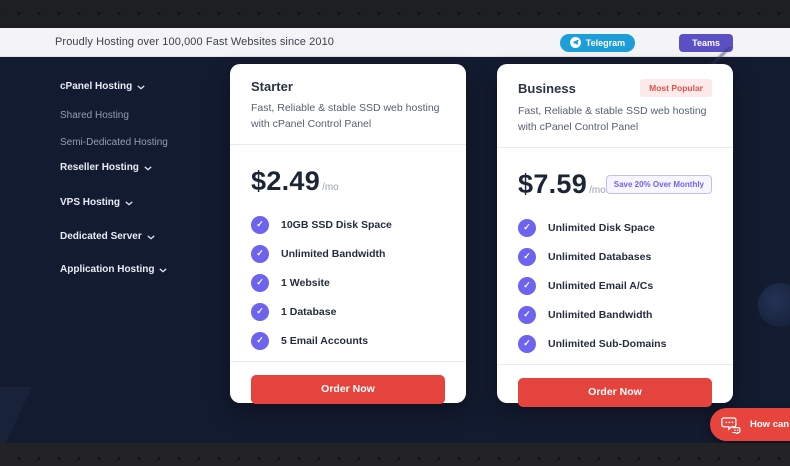 The image size is (790, 466). What do you see at coordinates (615, 392) in the screenshot?
I see `order-now-button-business: Order Now` at bounding box center [615, 392].